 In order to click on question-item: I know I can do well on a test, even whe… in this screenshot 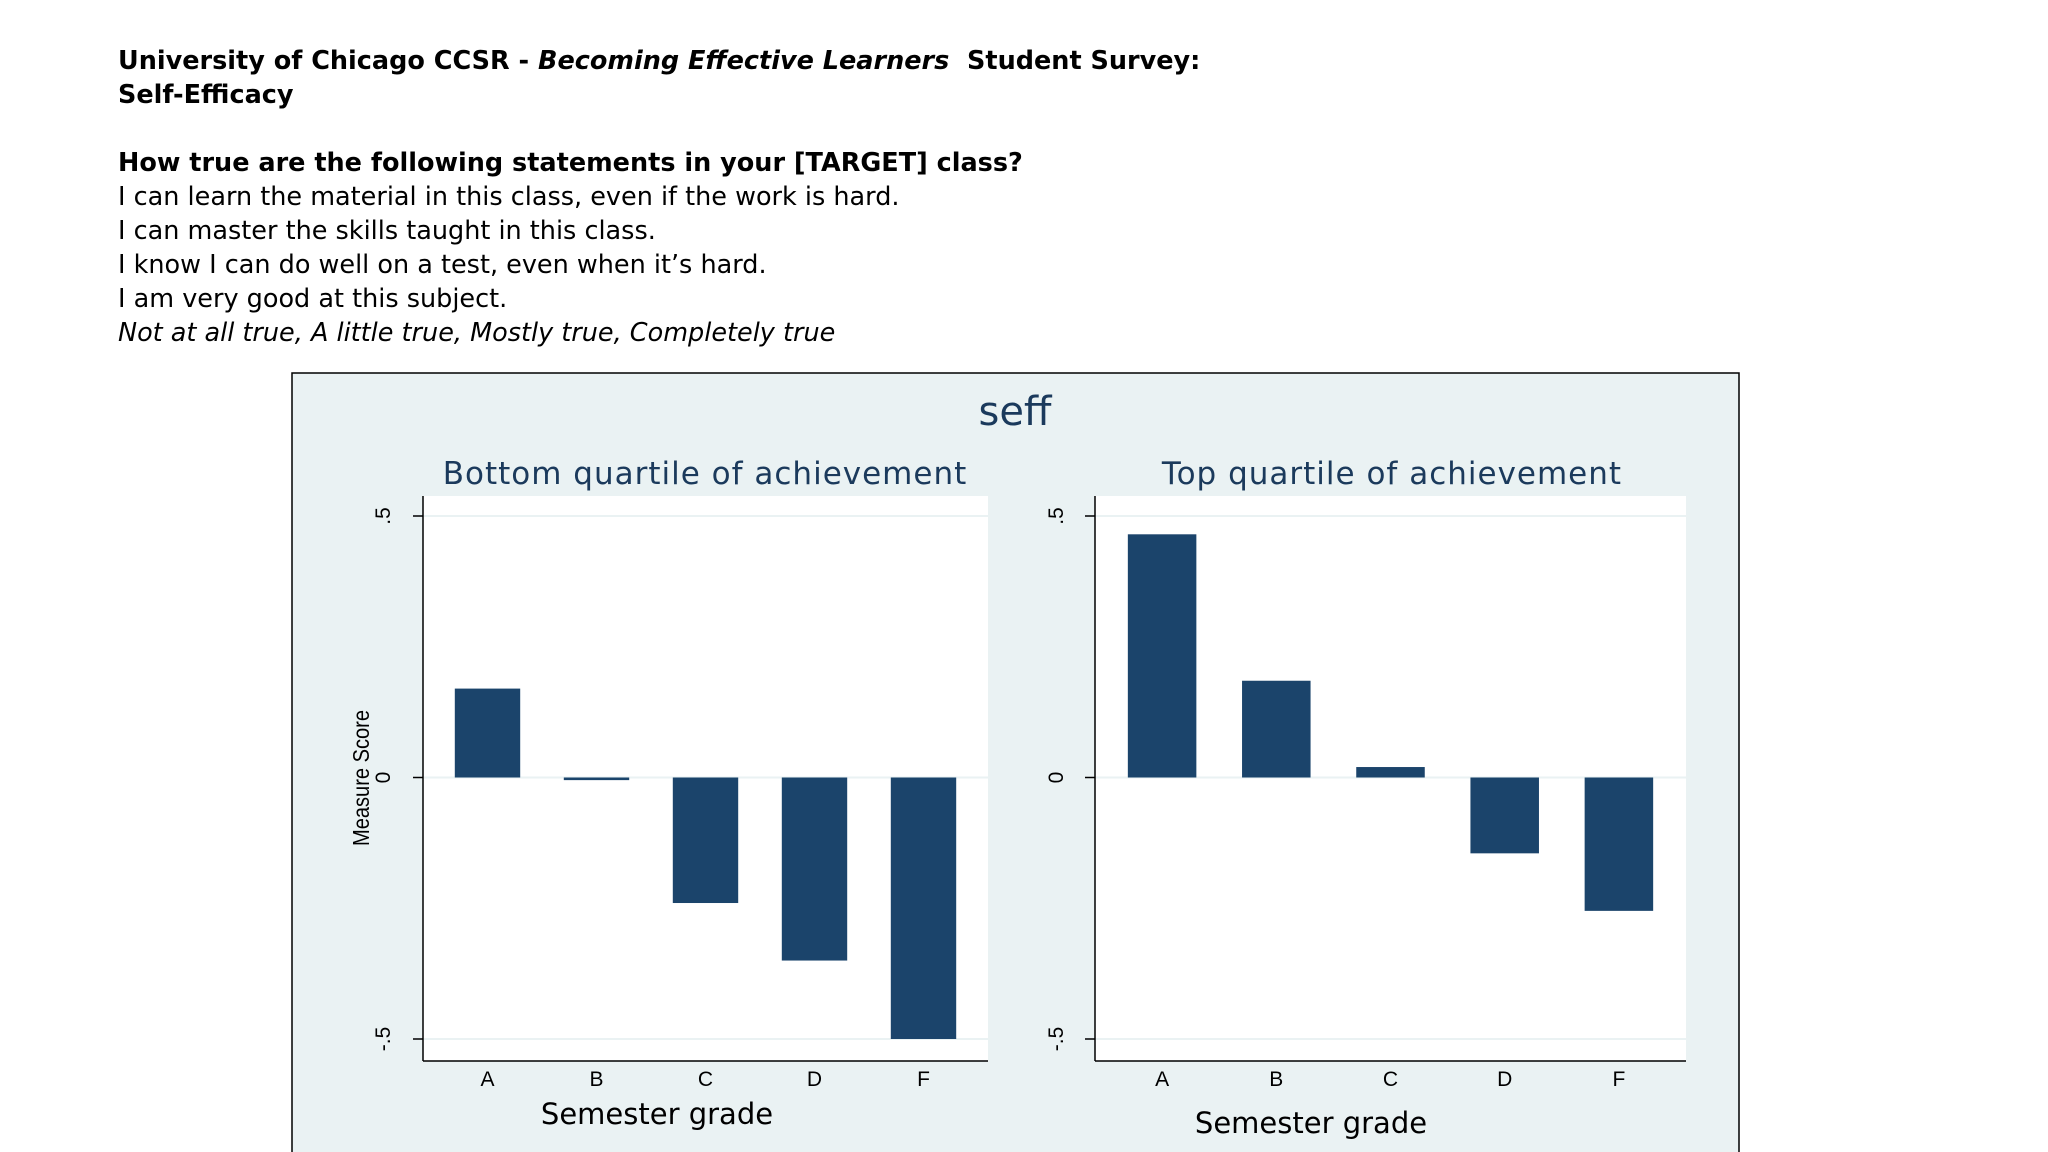, I will do `click(442, 265)`.